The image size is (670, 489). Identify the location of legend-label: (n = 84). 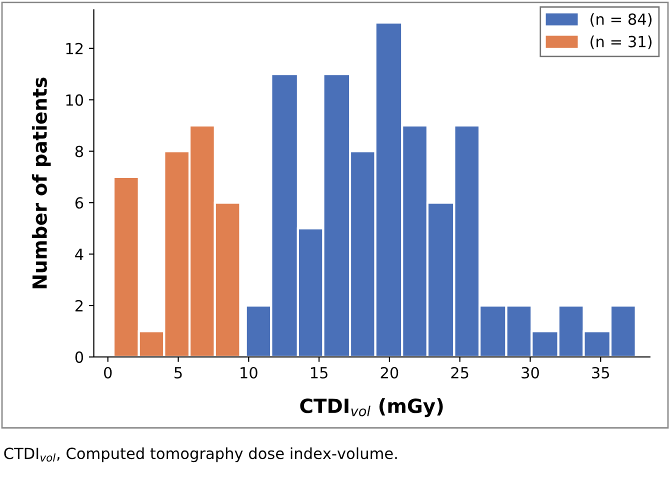
(621, 20).